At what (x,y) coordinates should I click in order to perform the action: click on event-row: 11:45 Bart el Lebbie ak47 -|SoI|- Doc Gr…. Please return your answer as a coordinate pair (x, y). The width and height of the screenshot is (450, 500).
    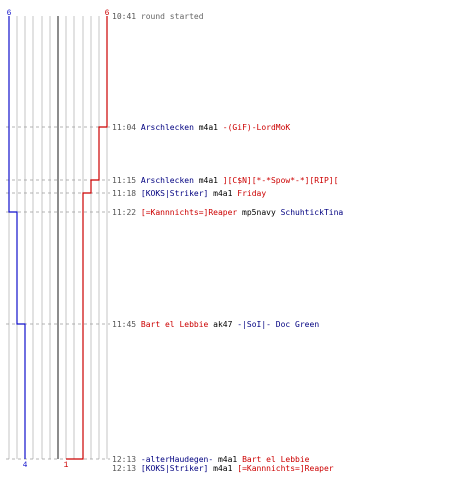
    Looking at the image, I should click on (215, 325).